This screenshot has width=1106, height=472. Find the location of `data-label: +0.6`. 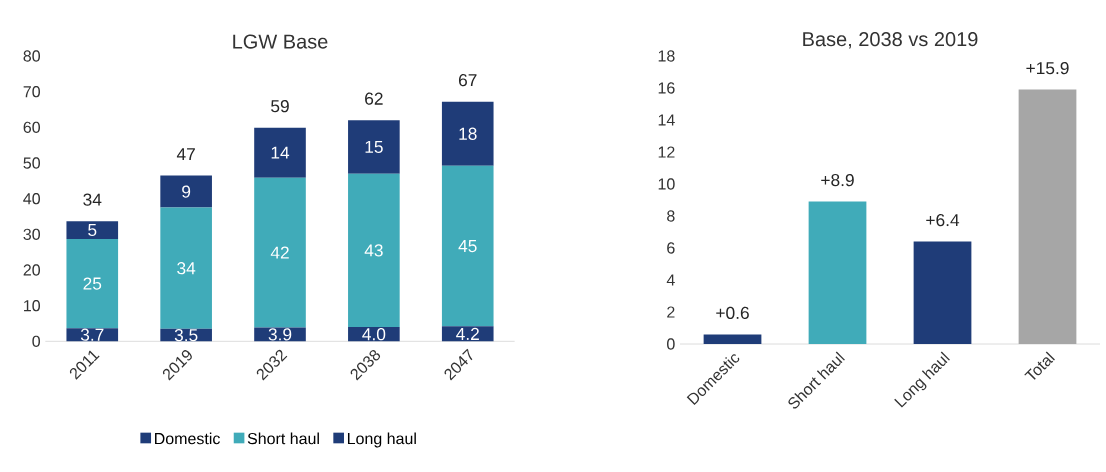

data-label: +0.6 is located at coordinates (732, 313).